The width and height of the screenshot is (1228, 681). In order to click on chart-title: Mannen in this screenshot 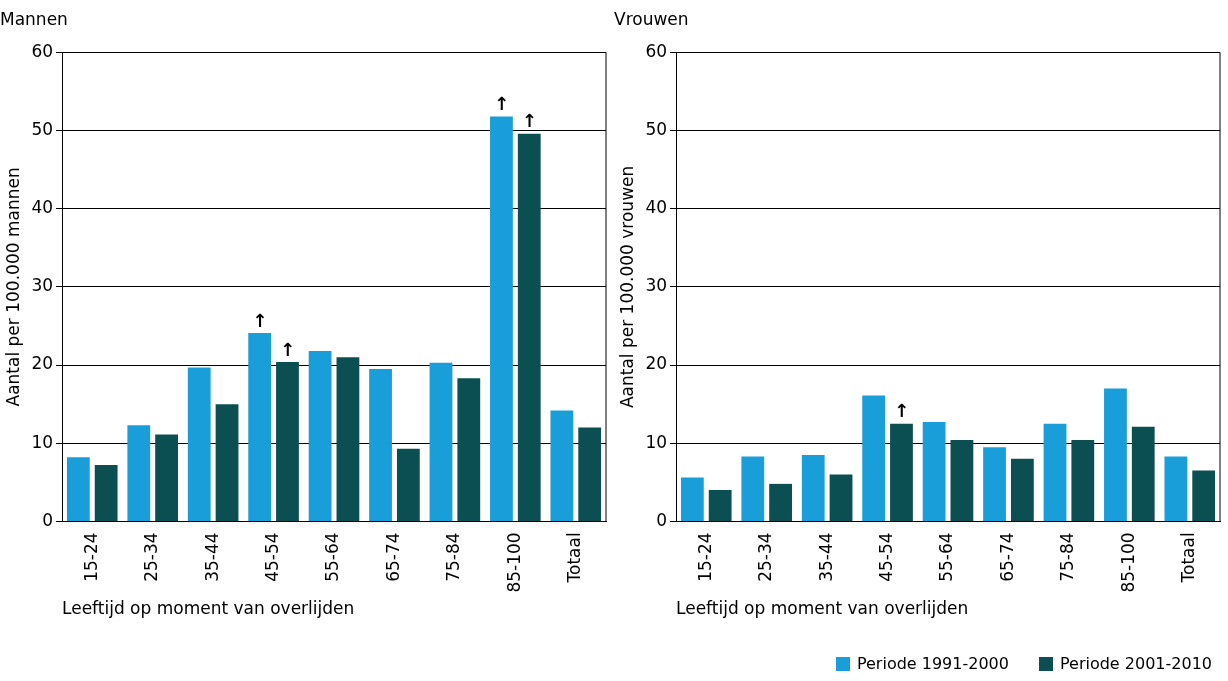, I will do `click(34, 18)`.